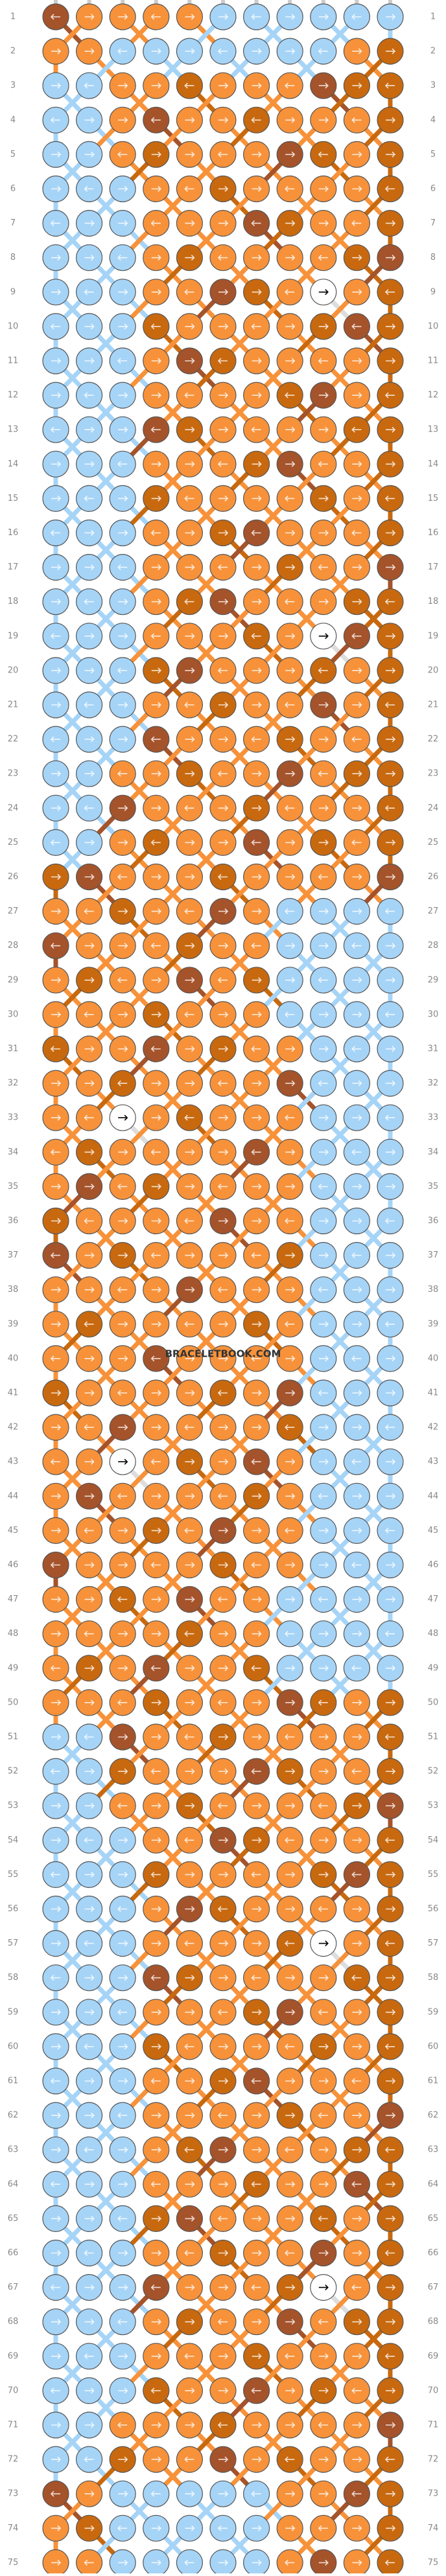 The width and height of the screenshot is (446, 2576). What do you see at coordinates (434, 2287) in the screenshot?
I see `row-number-right: 67` at bounding box center [434, 2287].